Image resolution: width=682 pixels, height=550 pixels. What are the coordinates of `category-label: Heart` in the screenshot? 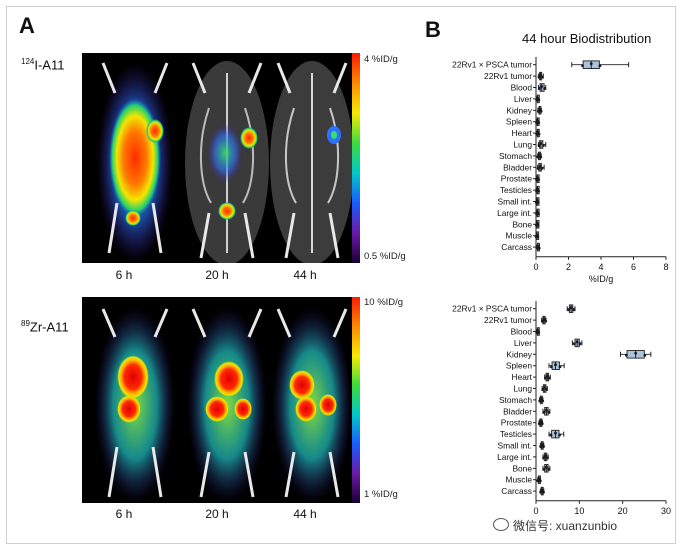 It's located at (522, 377).